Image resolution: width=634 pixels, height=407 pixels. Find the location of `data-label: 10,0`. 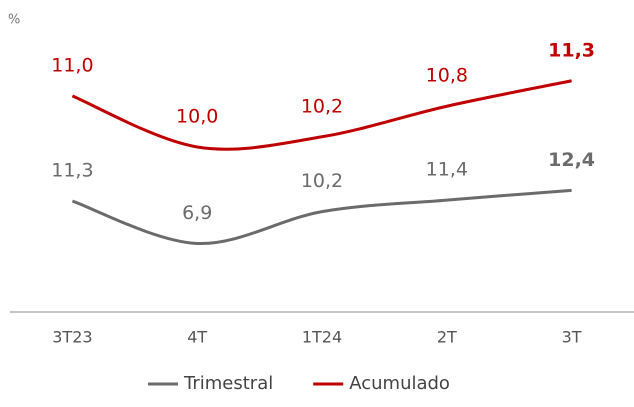

data-label: 10,0 is located at coordinates (197, 116).